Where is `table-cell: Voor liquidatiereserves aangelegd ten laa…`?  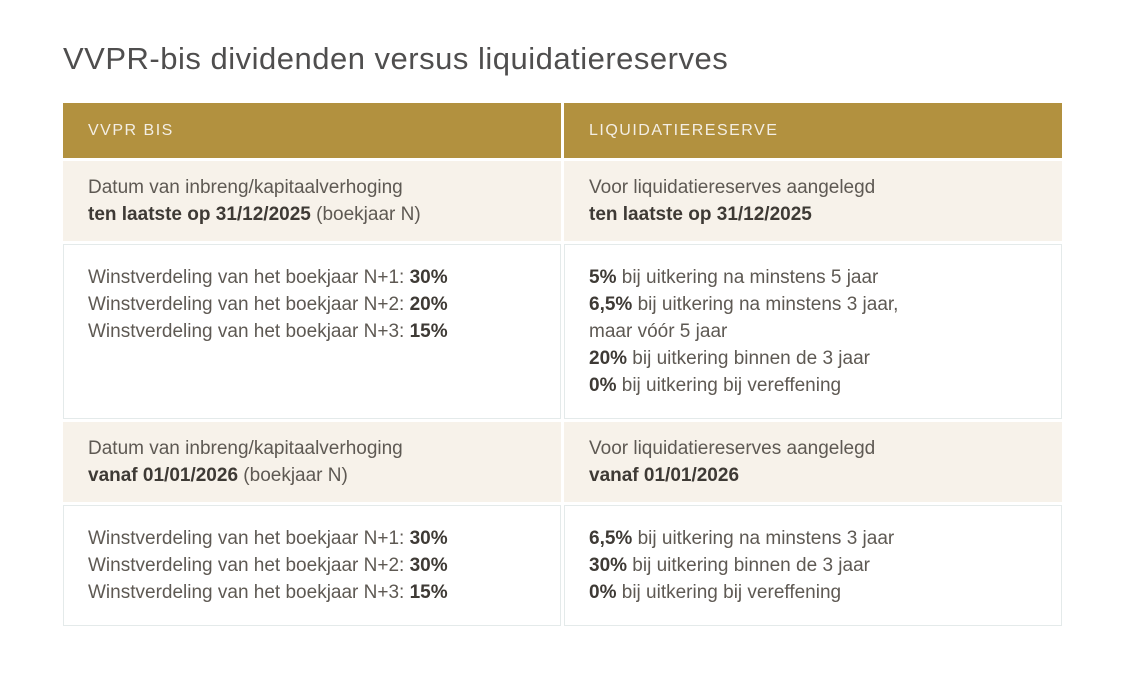 table-cell: Voor liquidatiereserves aangelegd ten laa… is located at coordinates (813, 201).